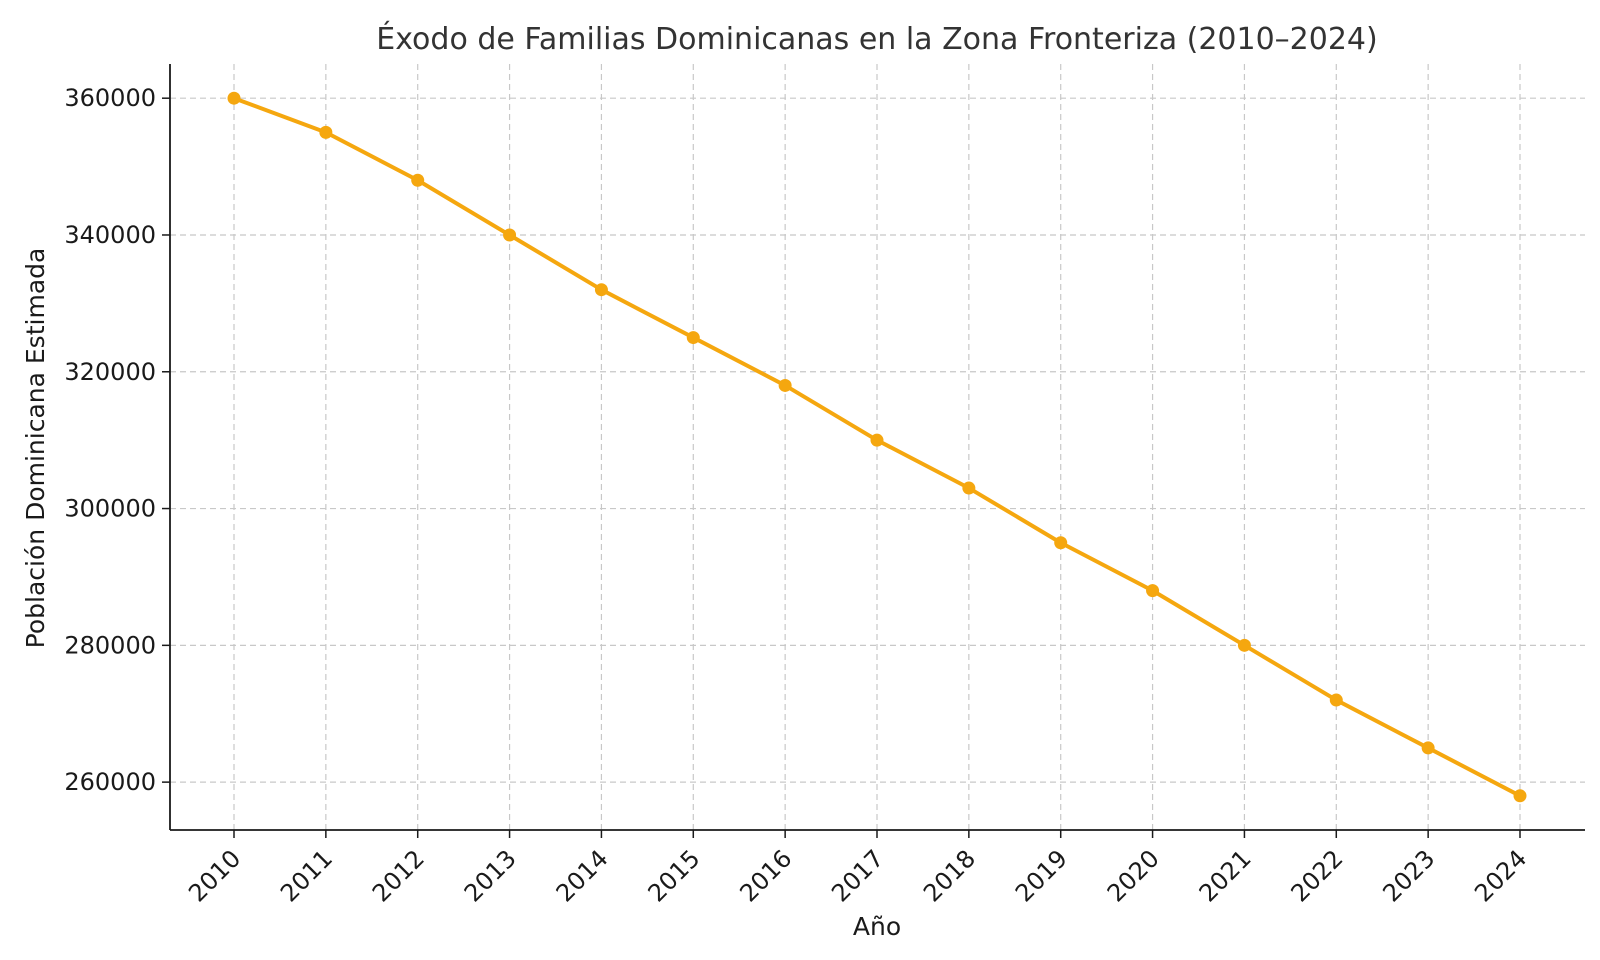 This screenshot has width=1600, height=960. I want to click on x-tick-label: 2016, so click(765, 875).